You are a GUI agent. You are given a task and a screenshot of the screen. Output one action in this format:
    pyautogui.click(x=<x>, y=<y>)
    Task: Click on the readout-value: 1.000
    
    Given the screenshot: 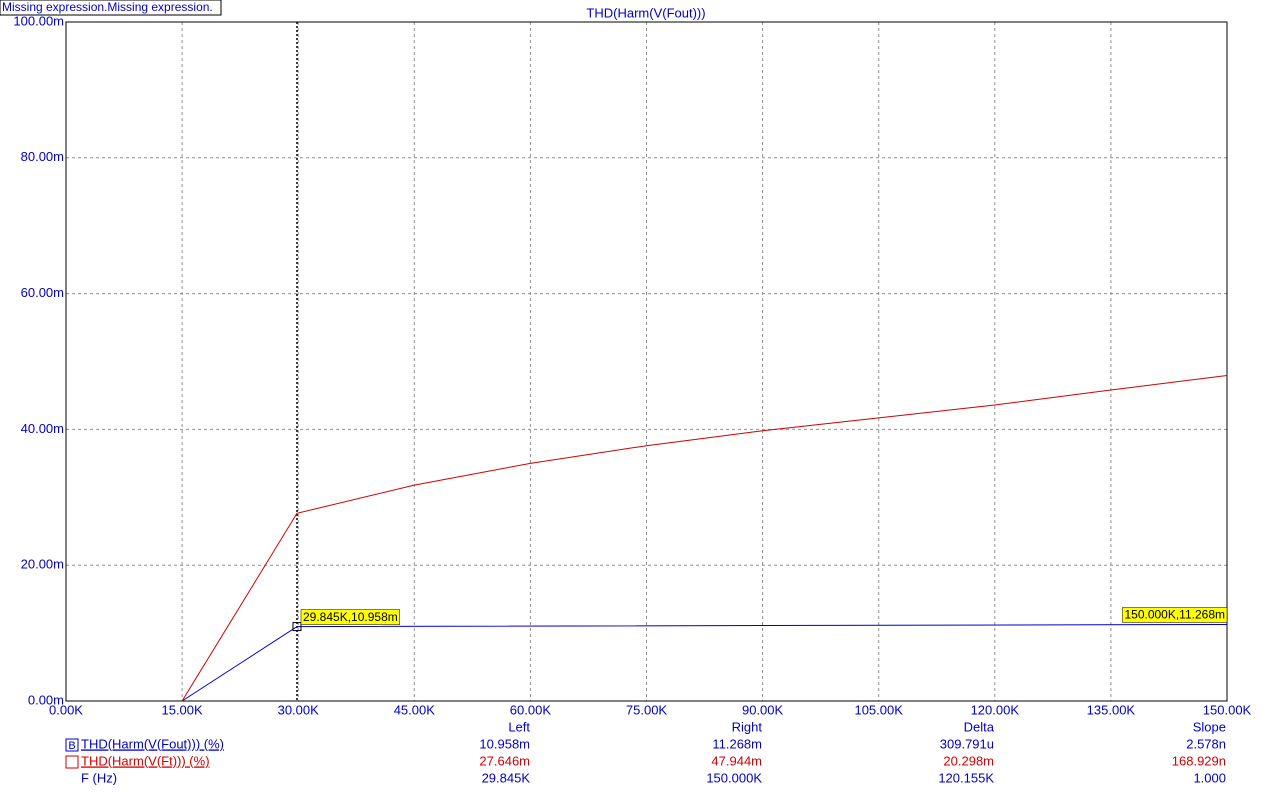 What is the action you would take?
    pyautogui.click(x=1209, y=777)
    